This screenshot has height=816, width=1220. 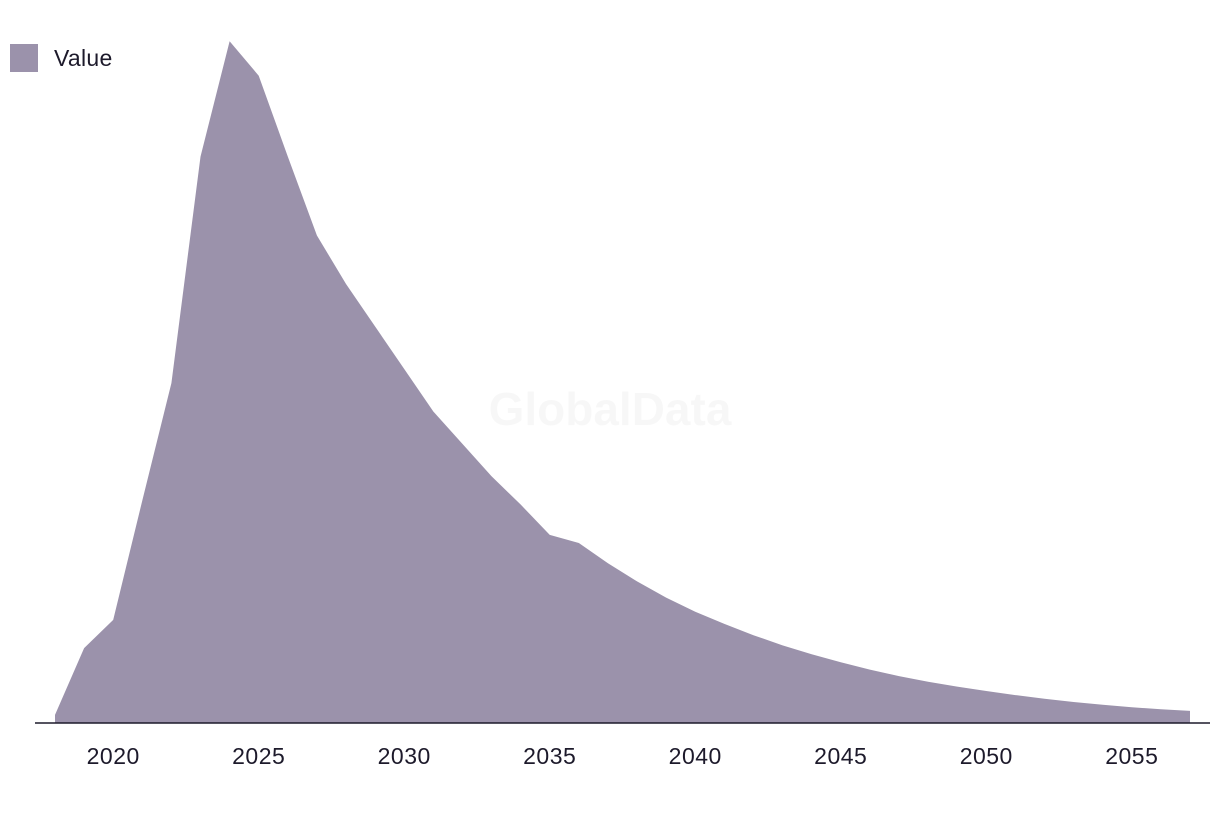 I want to click on x-tick-label: 2030, so click(x=404, y=756).